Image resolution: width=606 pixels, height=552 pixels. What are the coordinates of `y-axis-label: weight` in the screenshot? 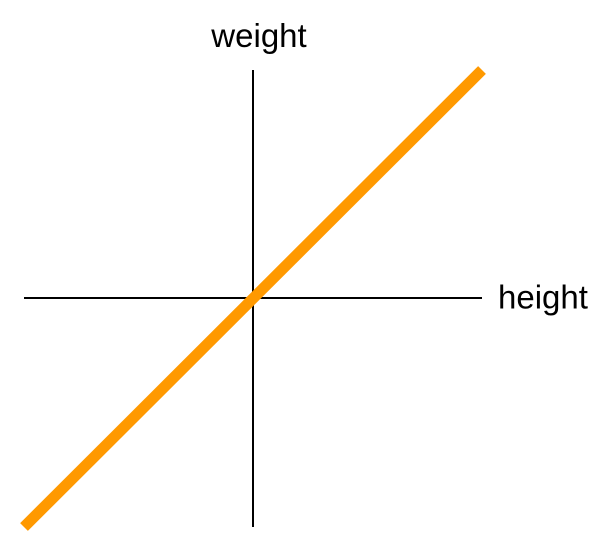 It's located at (258, 35).